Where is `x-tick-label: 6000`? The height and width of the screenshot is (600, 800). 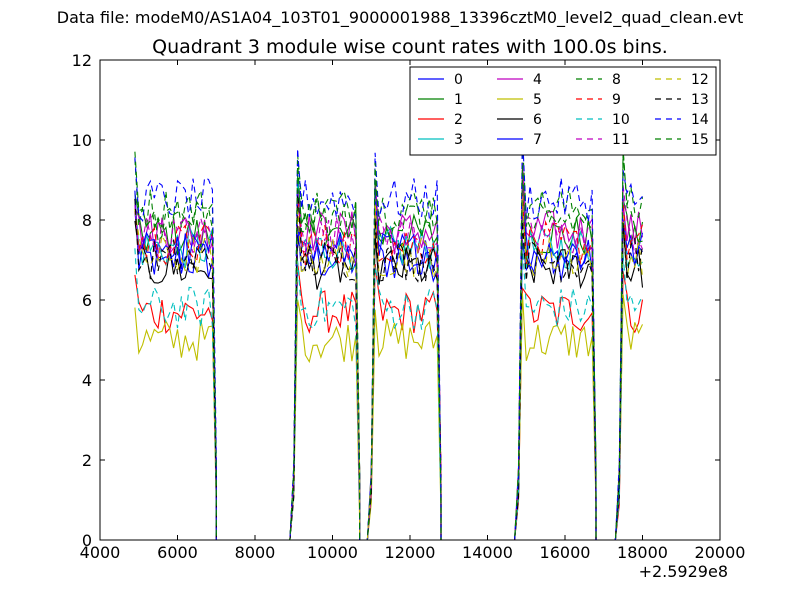
x-tick-label: 6000 is located at coordinates (177, 552).